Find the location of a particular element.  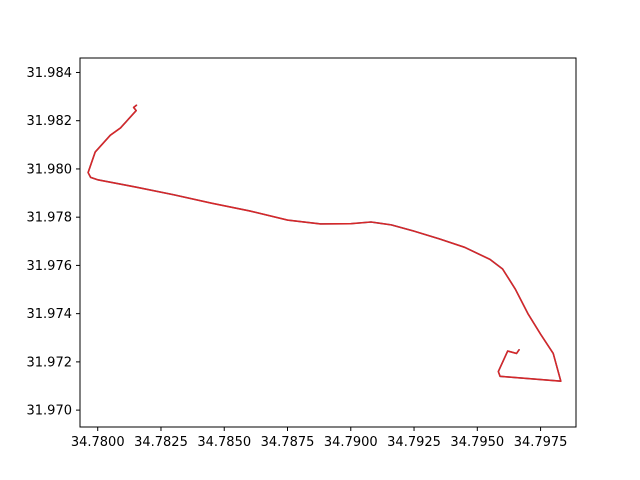

x-tick-label: 34.7875 is located at coordinates (288, 442).